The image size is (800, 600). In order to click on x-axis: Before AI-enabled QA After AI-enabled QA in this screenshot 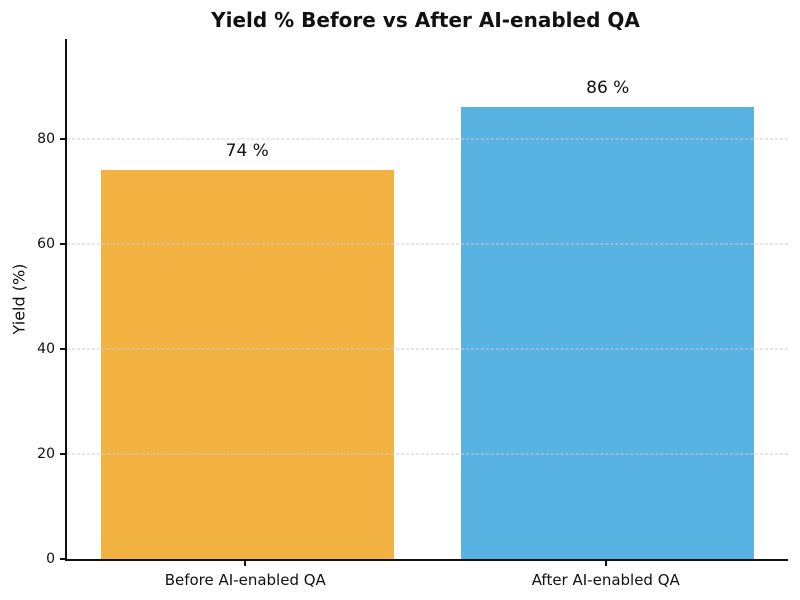, I will do `click(425, 580)`.